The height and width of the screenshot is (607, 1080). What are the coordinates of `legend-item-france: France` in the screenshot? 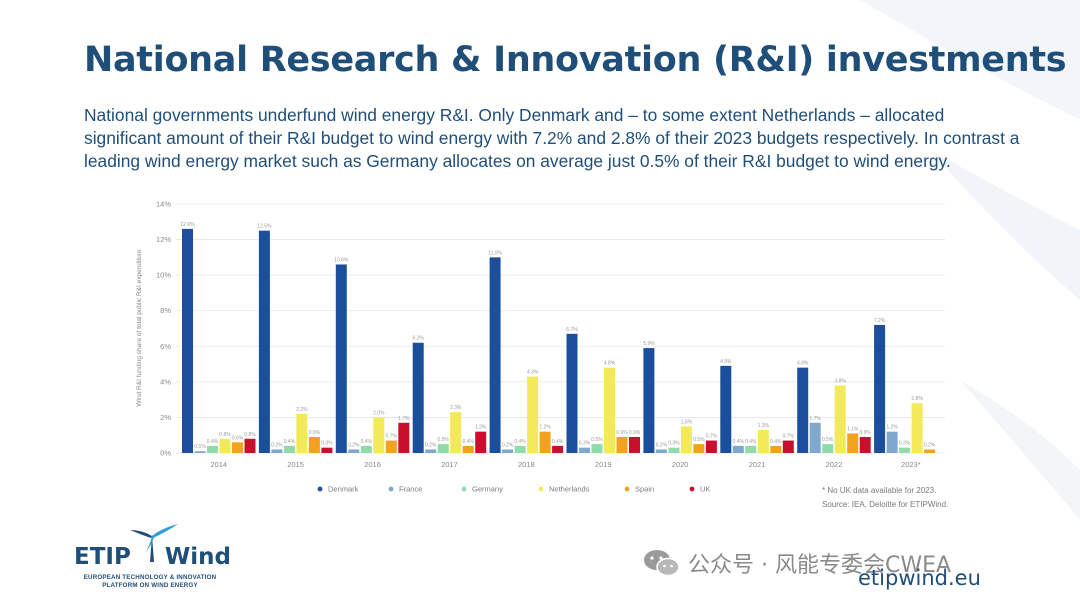 It's located at (405, 489).